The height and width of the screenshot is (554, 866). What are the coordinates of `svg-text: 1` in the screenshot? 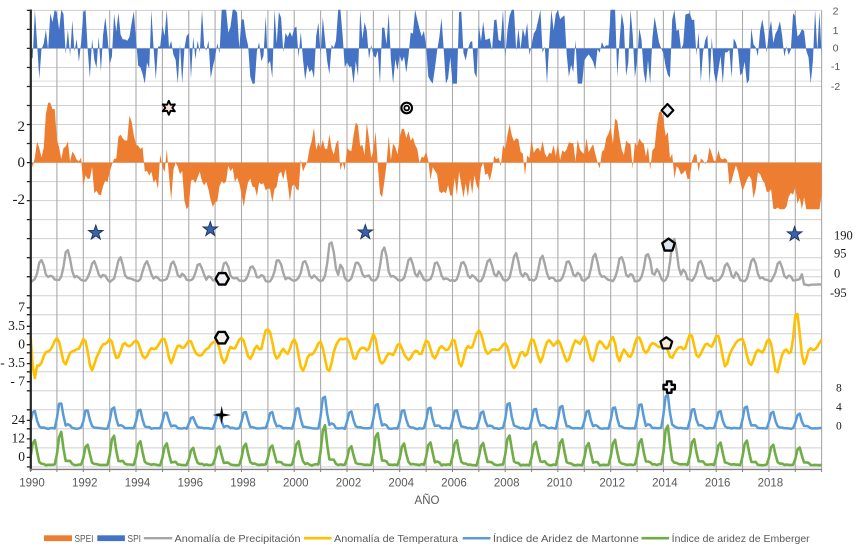 It's located at (836, 31).